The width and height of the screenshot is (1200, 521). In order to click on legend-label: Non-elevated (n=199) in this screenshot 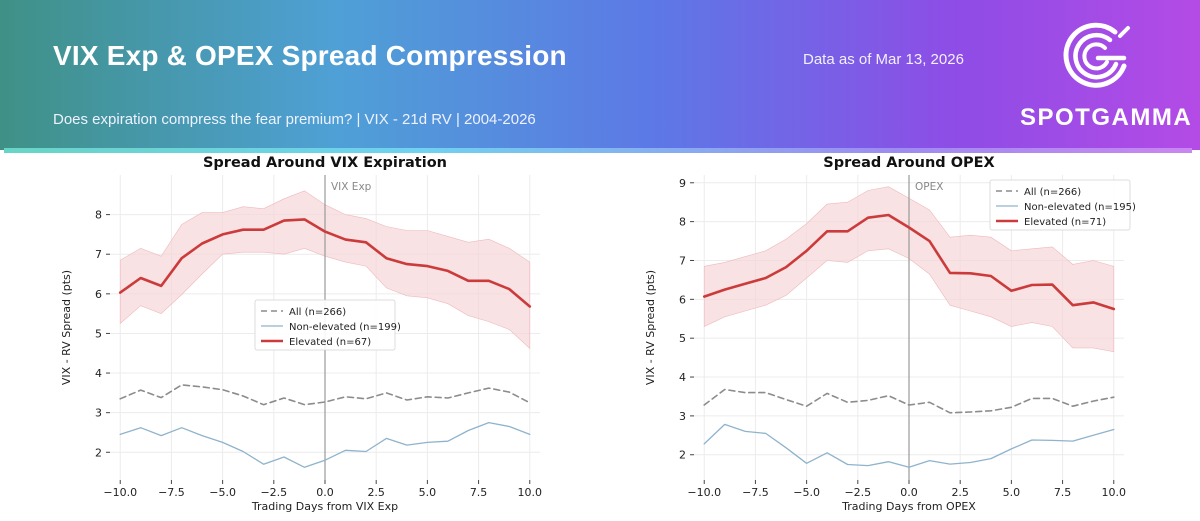, I will do `click(345, 327)`.